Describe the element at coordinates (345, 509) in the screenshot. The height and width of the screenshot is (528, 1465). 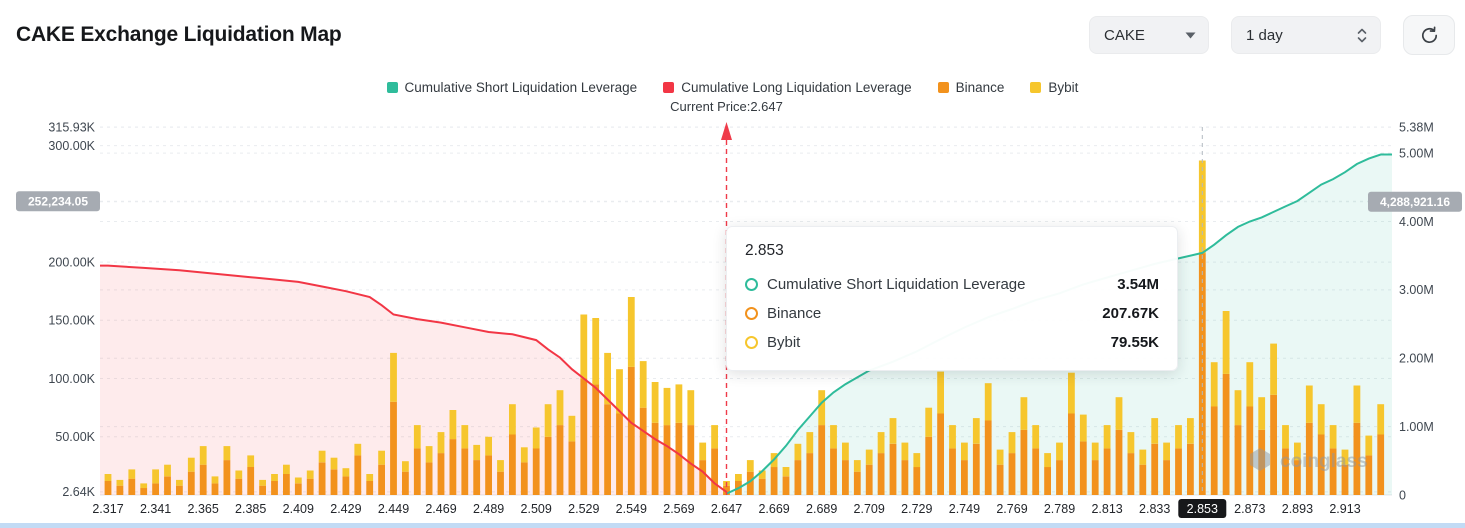
I see `x-axis-label: 2.429` at that location.